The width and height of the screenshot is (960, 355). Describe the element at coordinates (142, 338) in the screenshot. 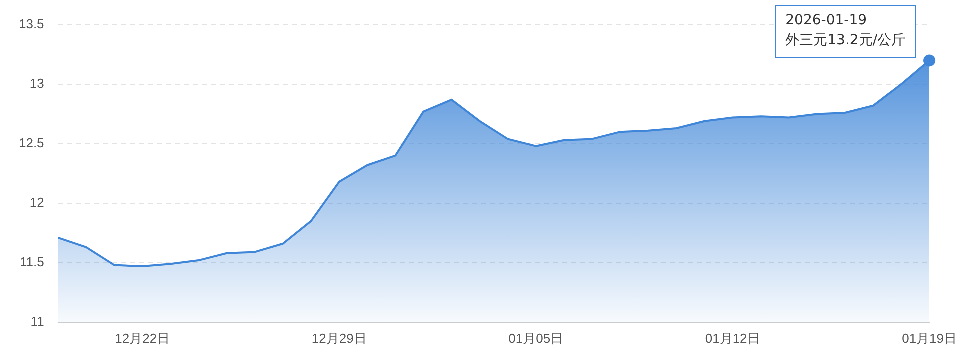

I see `x-tick-label: 12月22日` at that location.